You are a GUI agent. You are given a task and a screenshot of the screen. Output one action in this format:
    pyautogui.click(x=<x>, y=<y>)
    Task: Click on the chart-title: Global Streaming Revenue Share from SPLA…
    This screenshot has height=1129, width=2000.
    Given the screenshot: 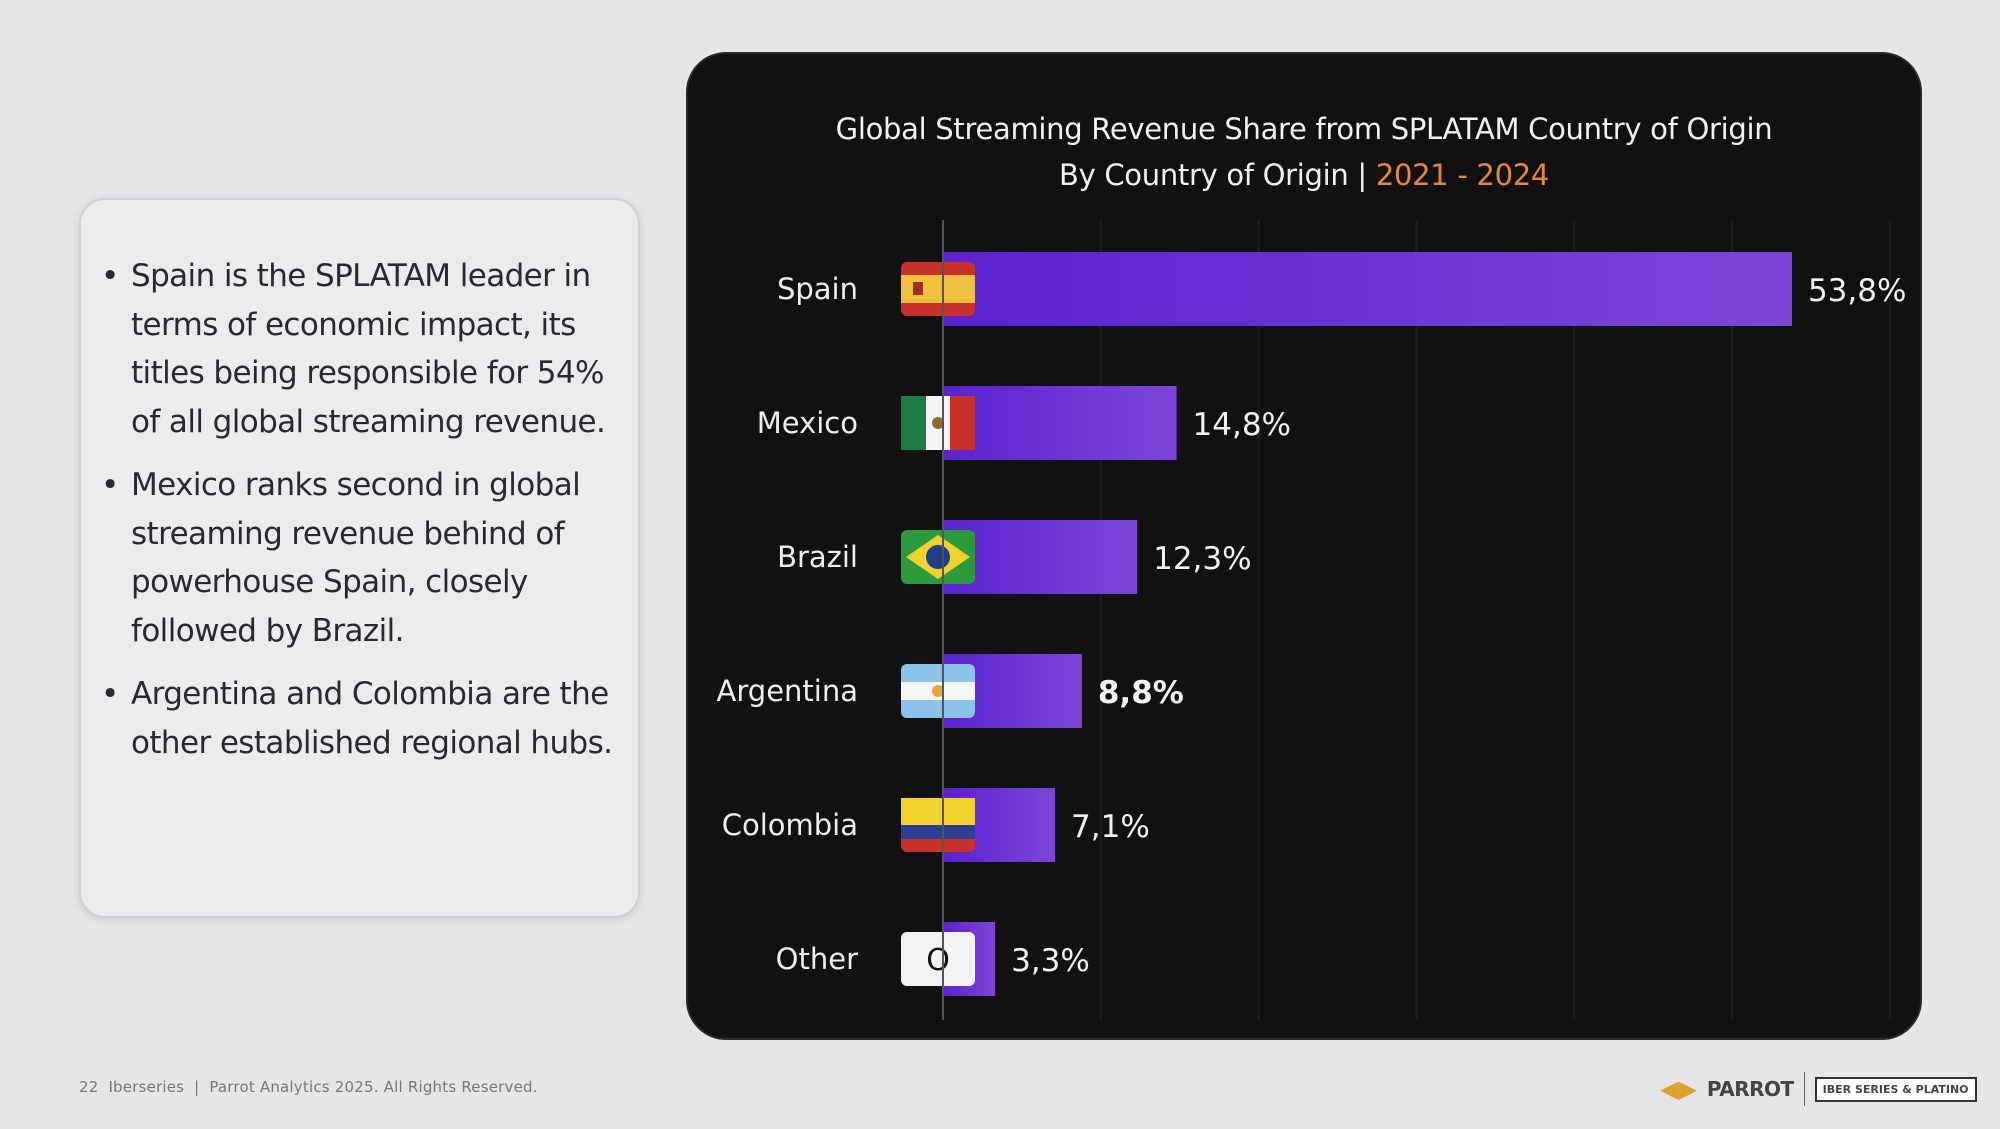 What is the action you would take?
    pyautogui.click(x=1304, y=152)
    